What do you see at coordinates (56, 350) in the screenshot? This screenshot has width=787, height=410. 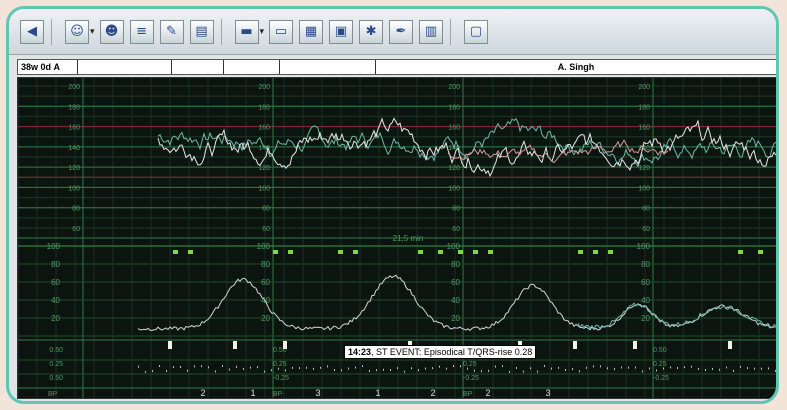 I see `stan-axis-label: 0.50` at bounding box center [56, 350].